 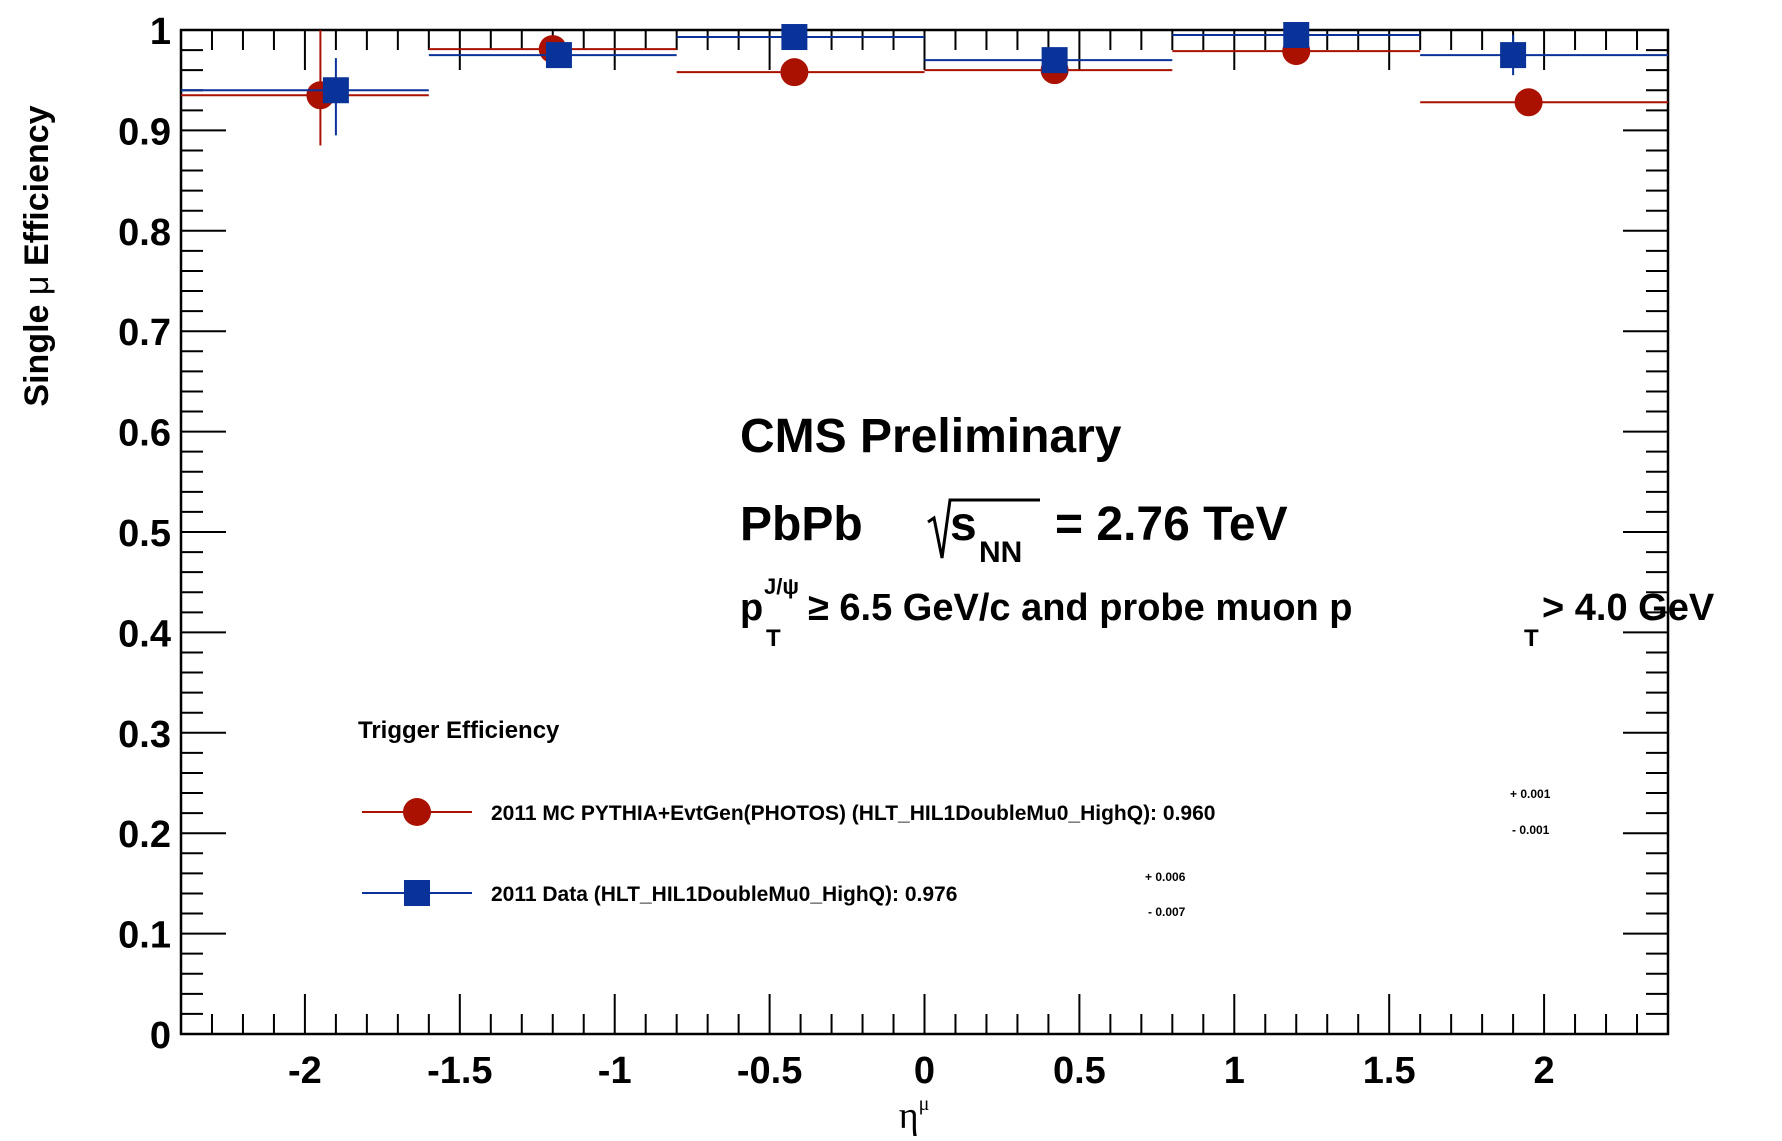 I want to click on sqrt-sign, so click(x=983, y=528).